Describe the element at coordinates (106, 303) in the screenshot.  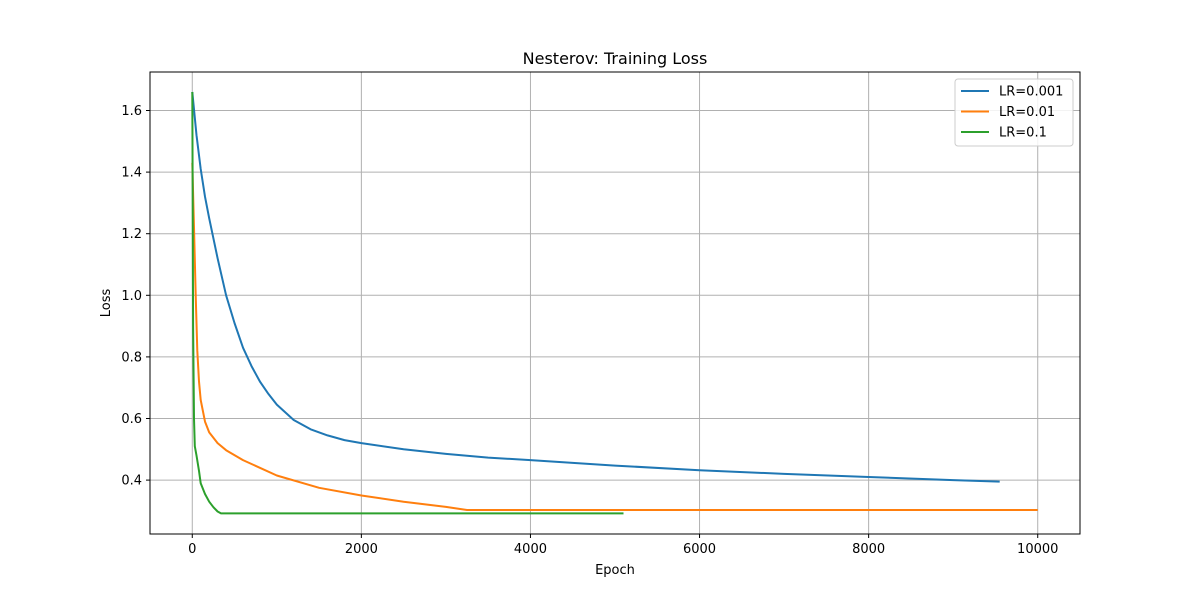
I see `y-axis-title: Loss` at that location.